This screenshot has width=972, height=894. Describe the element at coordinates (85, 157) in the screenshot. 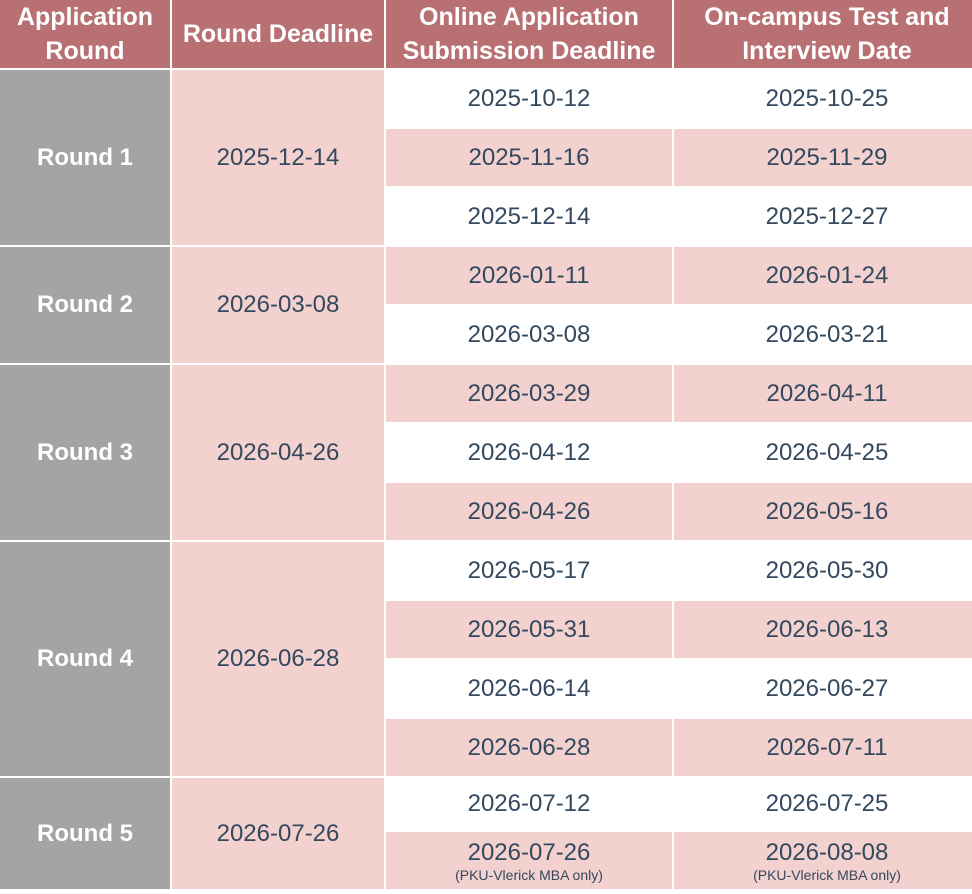

I see `round-label: Round 1` at that location.